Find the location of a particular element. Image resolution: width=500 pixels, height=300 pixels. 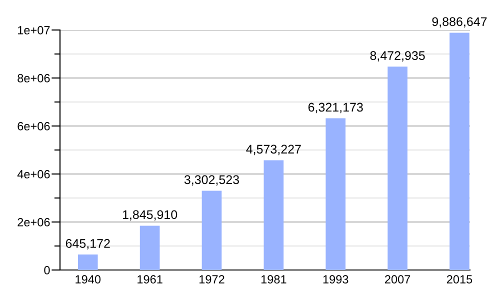

x-tick-label: 2007 is located at coordinates (397, 279).